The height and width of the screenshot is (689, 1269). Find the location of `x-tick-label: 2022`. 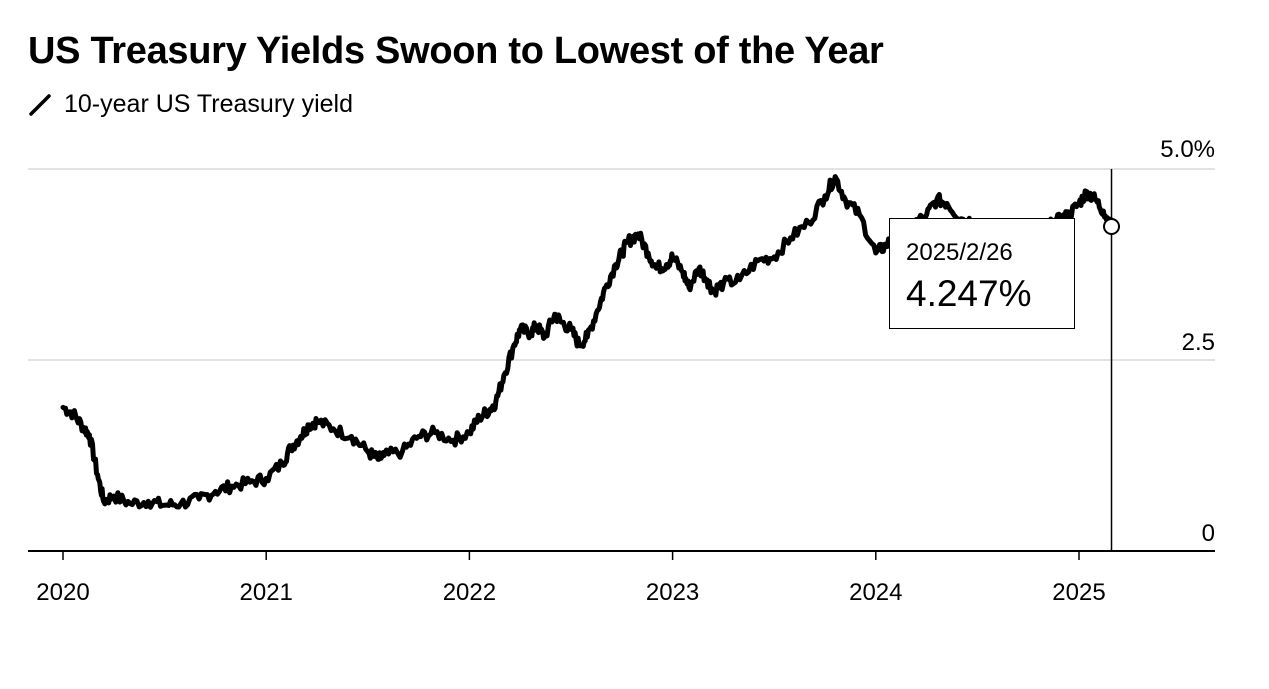

x-tick-label: 2022 is located at coordinates (469, 592).